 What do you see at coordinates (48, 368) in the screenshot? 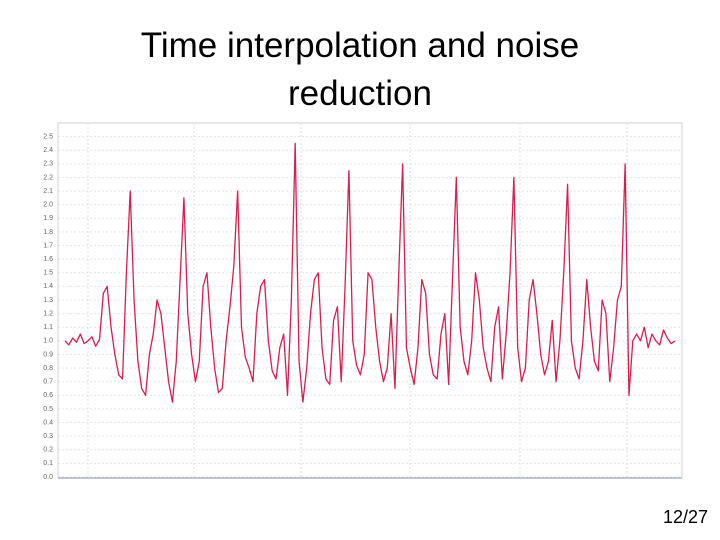
I see `y-tick-label: 0.8` at bounding box center [48, 368].